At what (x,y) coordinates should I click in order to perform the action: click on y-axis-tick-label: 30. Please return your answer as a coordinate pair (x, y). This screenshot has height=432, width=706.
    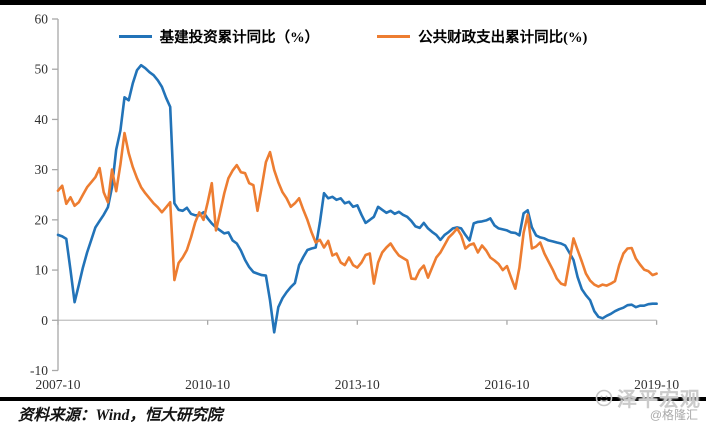
    Looking at the image, I should click on (42, 169).